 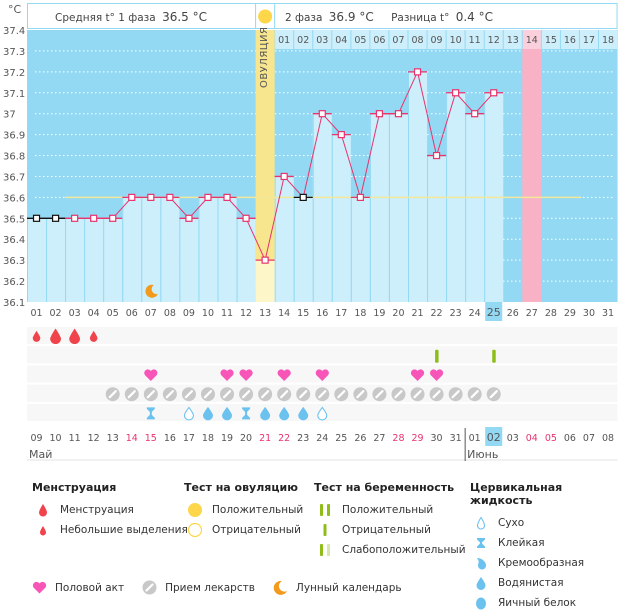 What do you see at coordinates (417, 313) in the screenshot?
I see `cycle-day-label: 21` at bounding box center [417, 313].